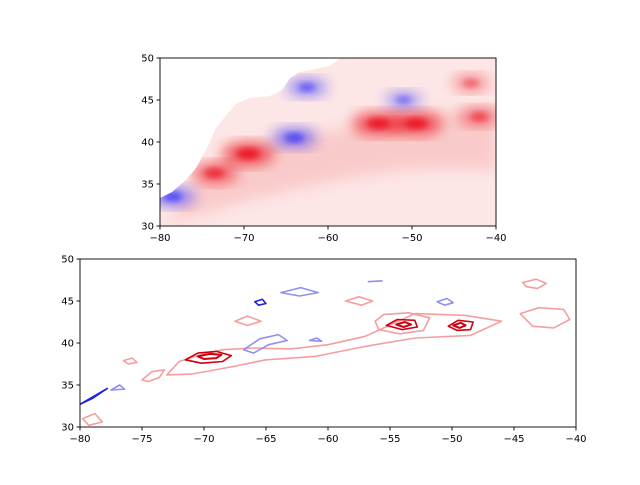 Image resolution: width=640 pixels, height=485 pixels. Describe the element at coordinates (389, 439) in the screenshot. I see `contour-x-tick-label: −55` at that location.